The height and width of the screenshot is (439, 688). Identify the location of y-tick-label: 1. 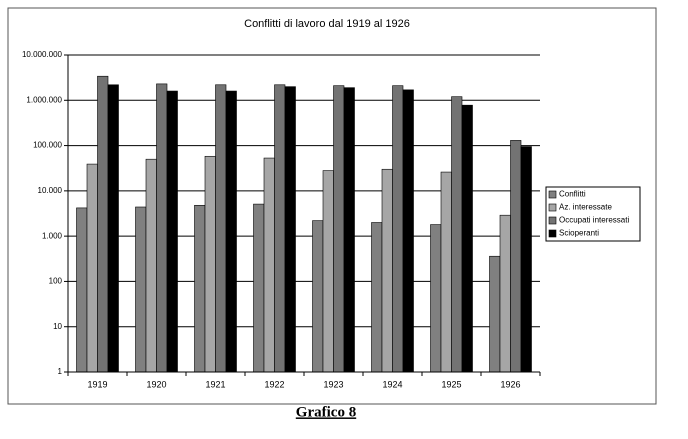
(60, 371).